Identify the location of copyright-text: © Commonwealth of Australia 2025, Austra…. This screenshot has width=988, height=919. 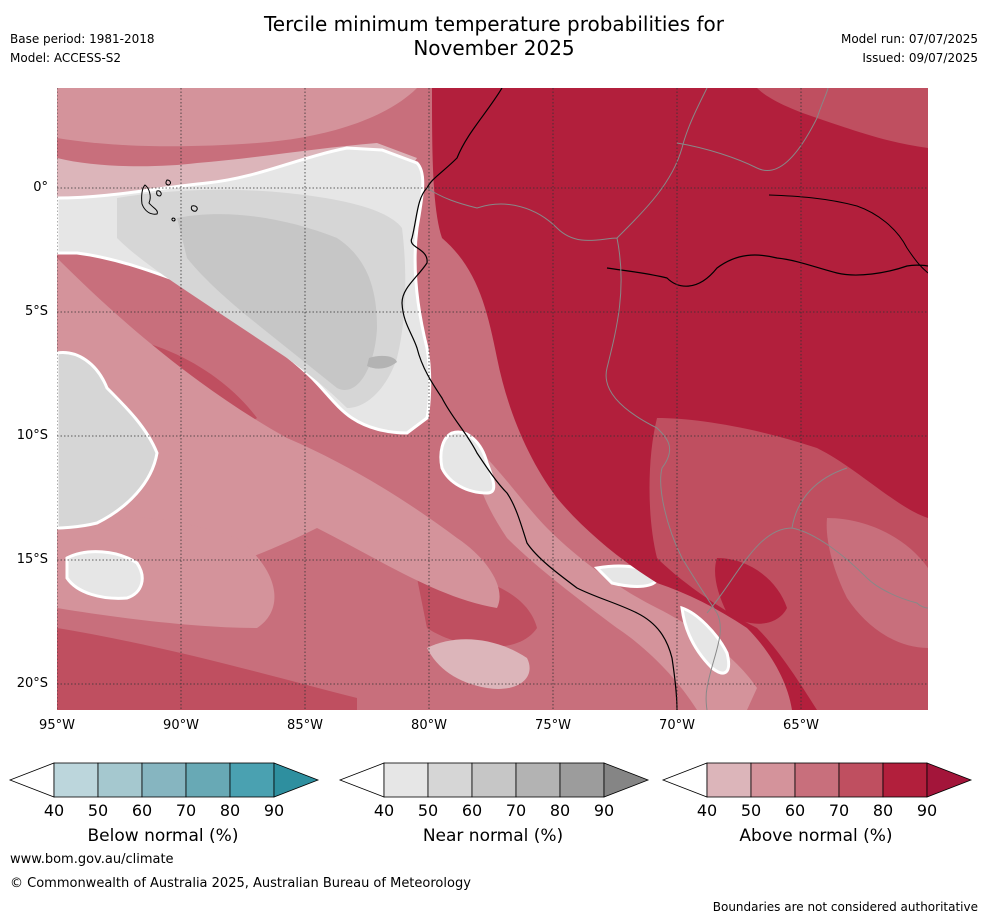
(240, 883).